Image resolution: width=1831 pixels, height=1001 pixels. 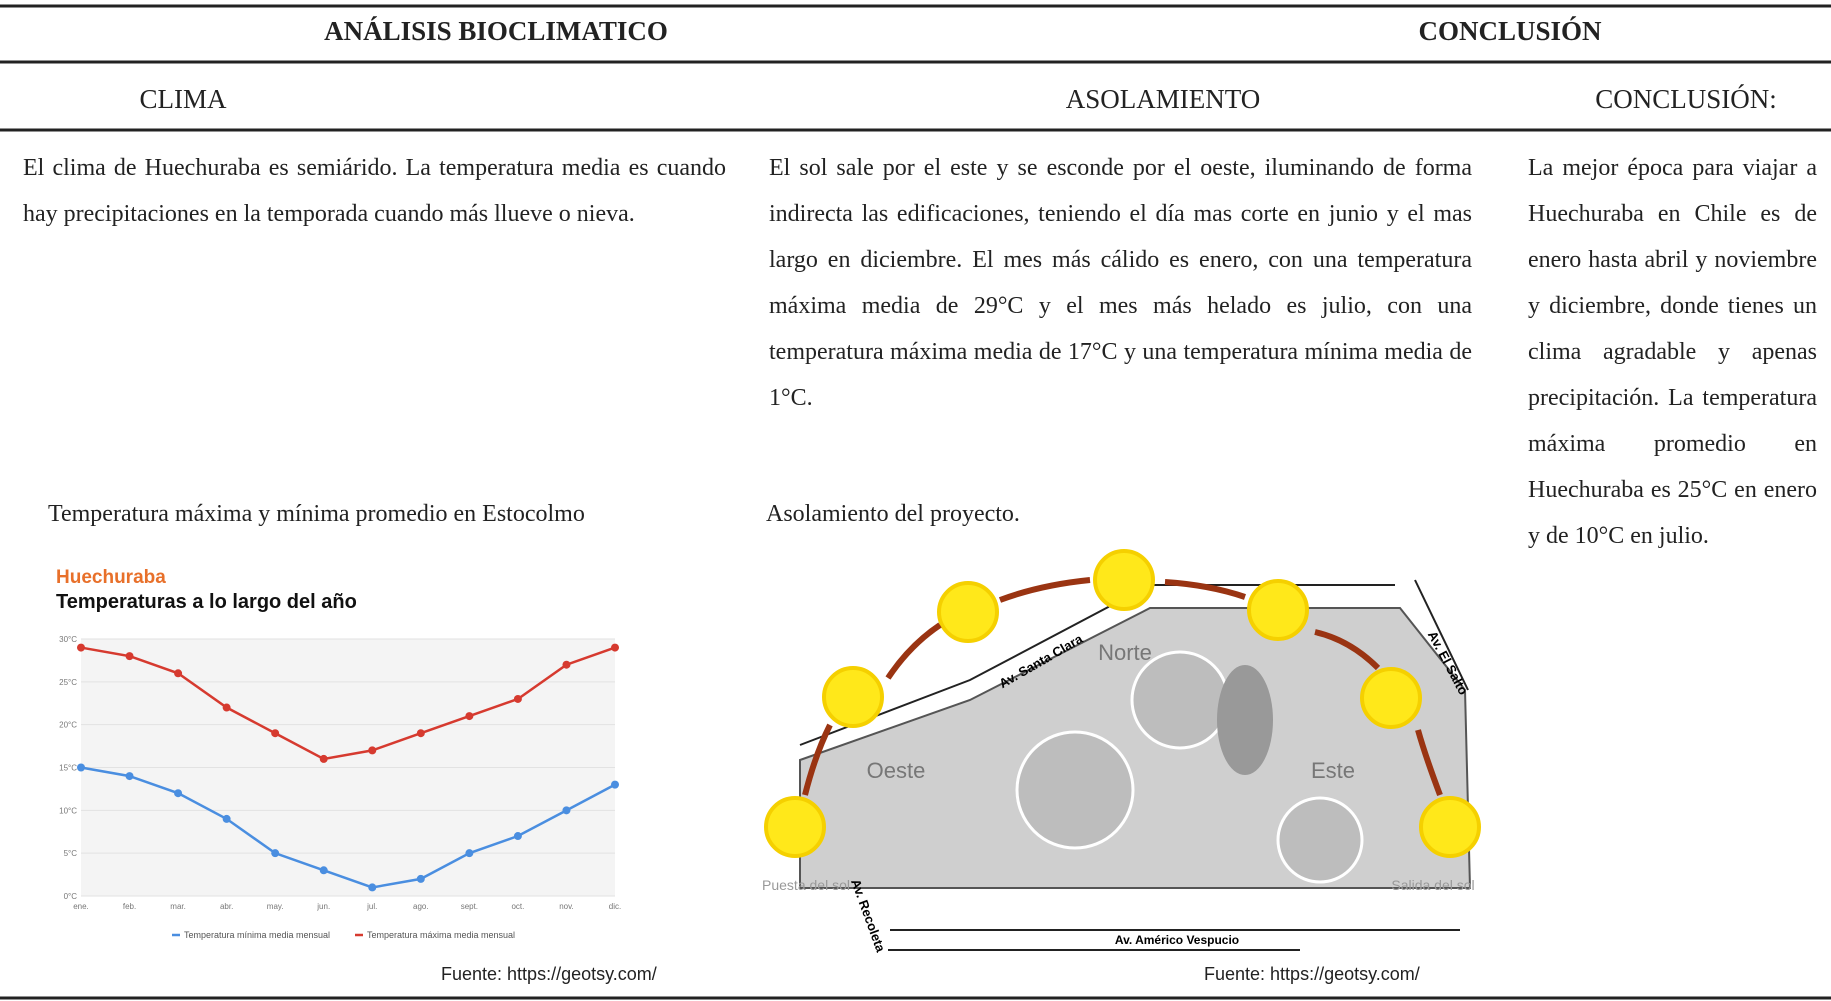 What do you see at coordinates (517, 906) in the screenshot?
I see `x-tick-label: oct.` at bounding box center [517, 906].